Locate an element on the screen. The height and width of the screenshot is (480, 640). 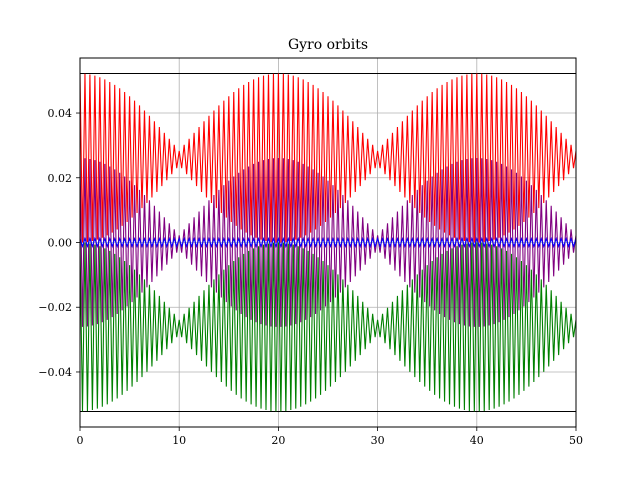
y-tick-label: 0.00 is located at coordinates (60, 243).